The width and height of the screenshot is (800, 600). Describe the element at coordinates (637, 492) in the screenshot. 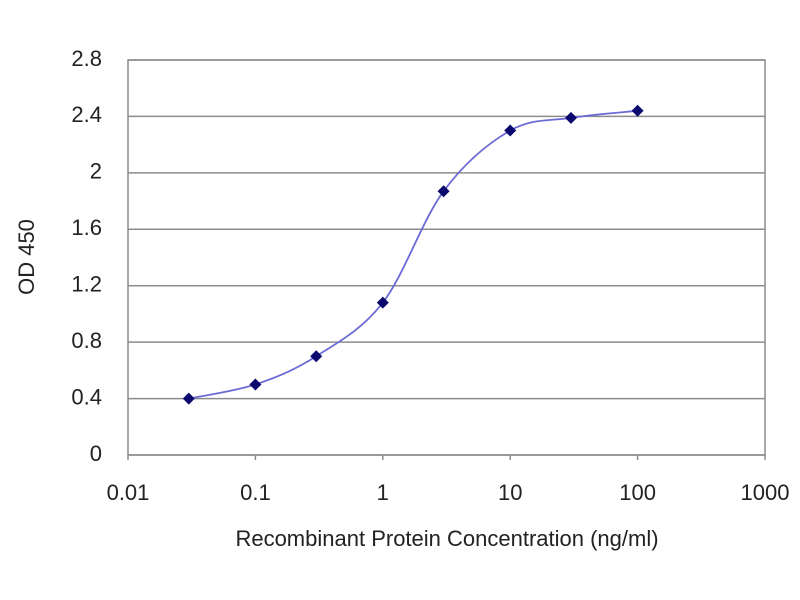

I see `x-tick-label: 100` at that location.